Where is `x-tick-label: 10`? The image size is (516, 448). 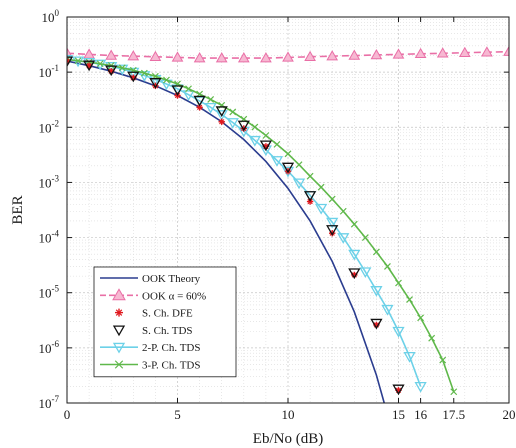 x-tick-label: 10 is located at coordinates (288, 414).